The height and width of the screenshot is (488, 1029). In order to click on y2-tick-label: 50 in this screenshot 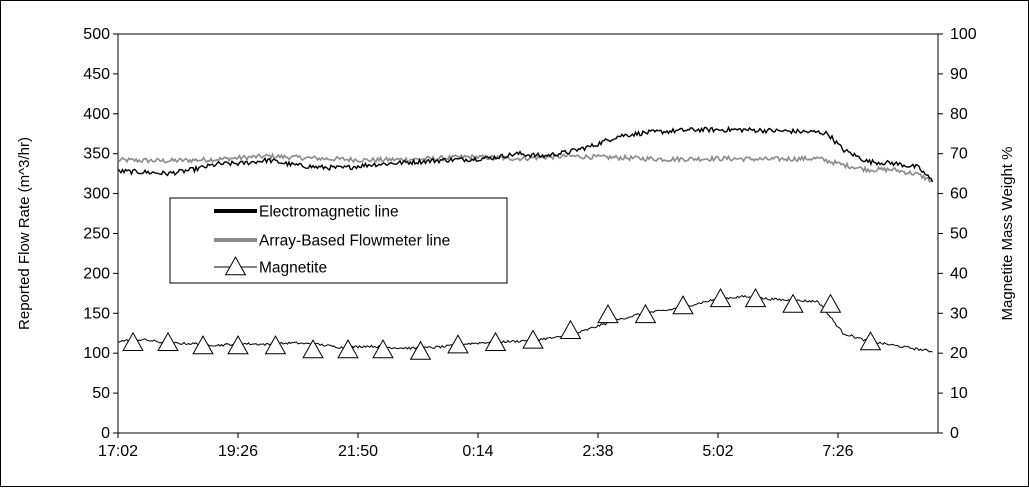, I will do `click(959, 234)`.